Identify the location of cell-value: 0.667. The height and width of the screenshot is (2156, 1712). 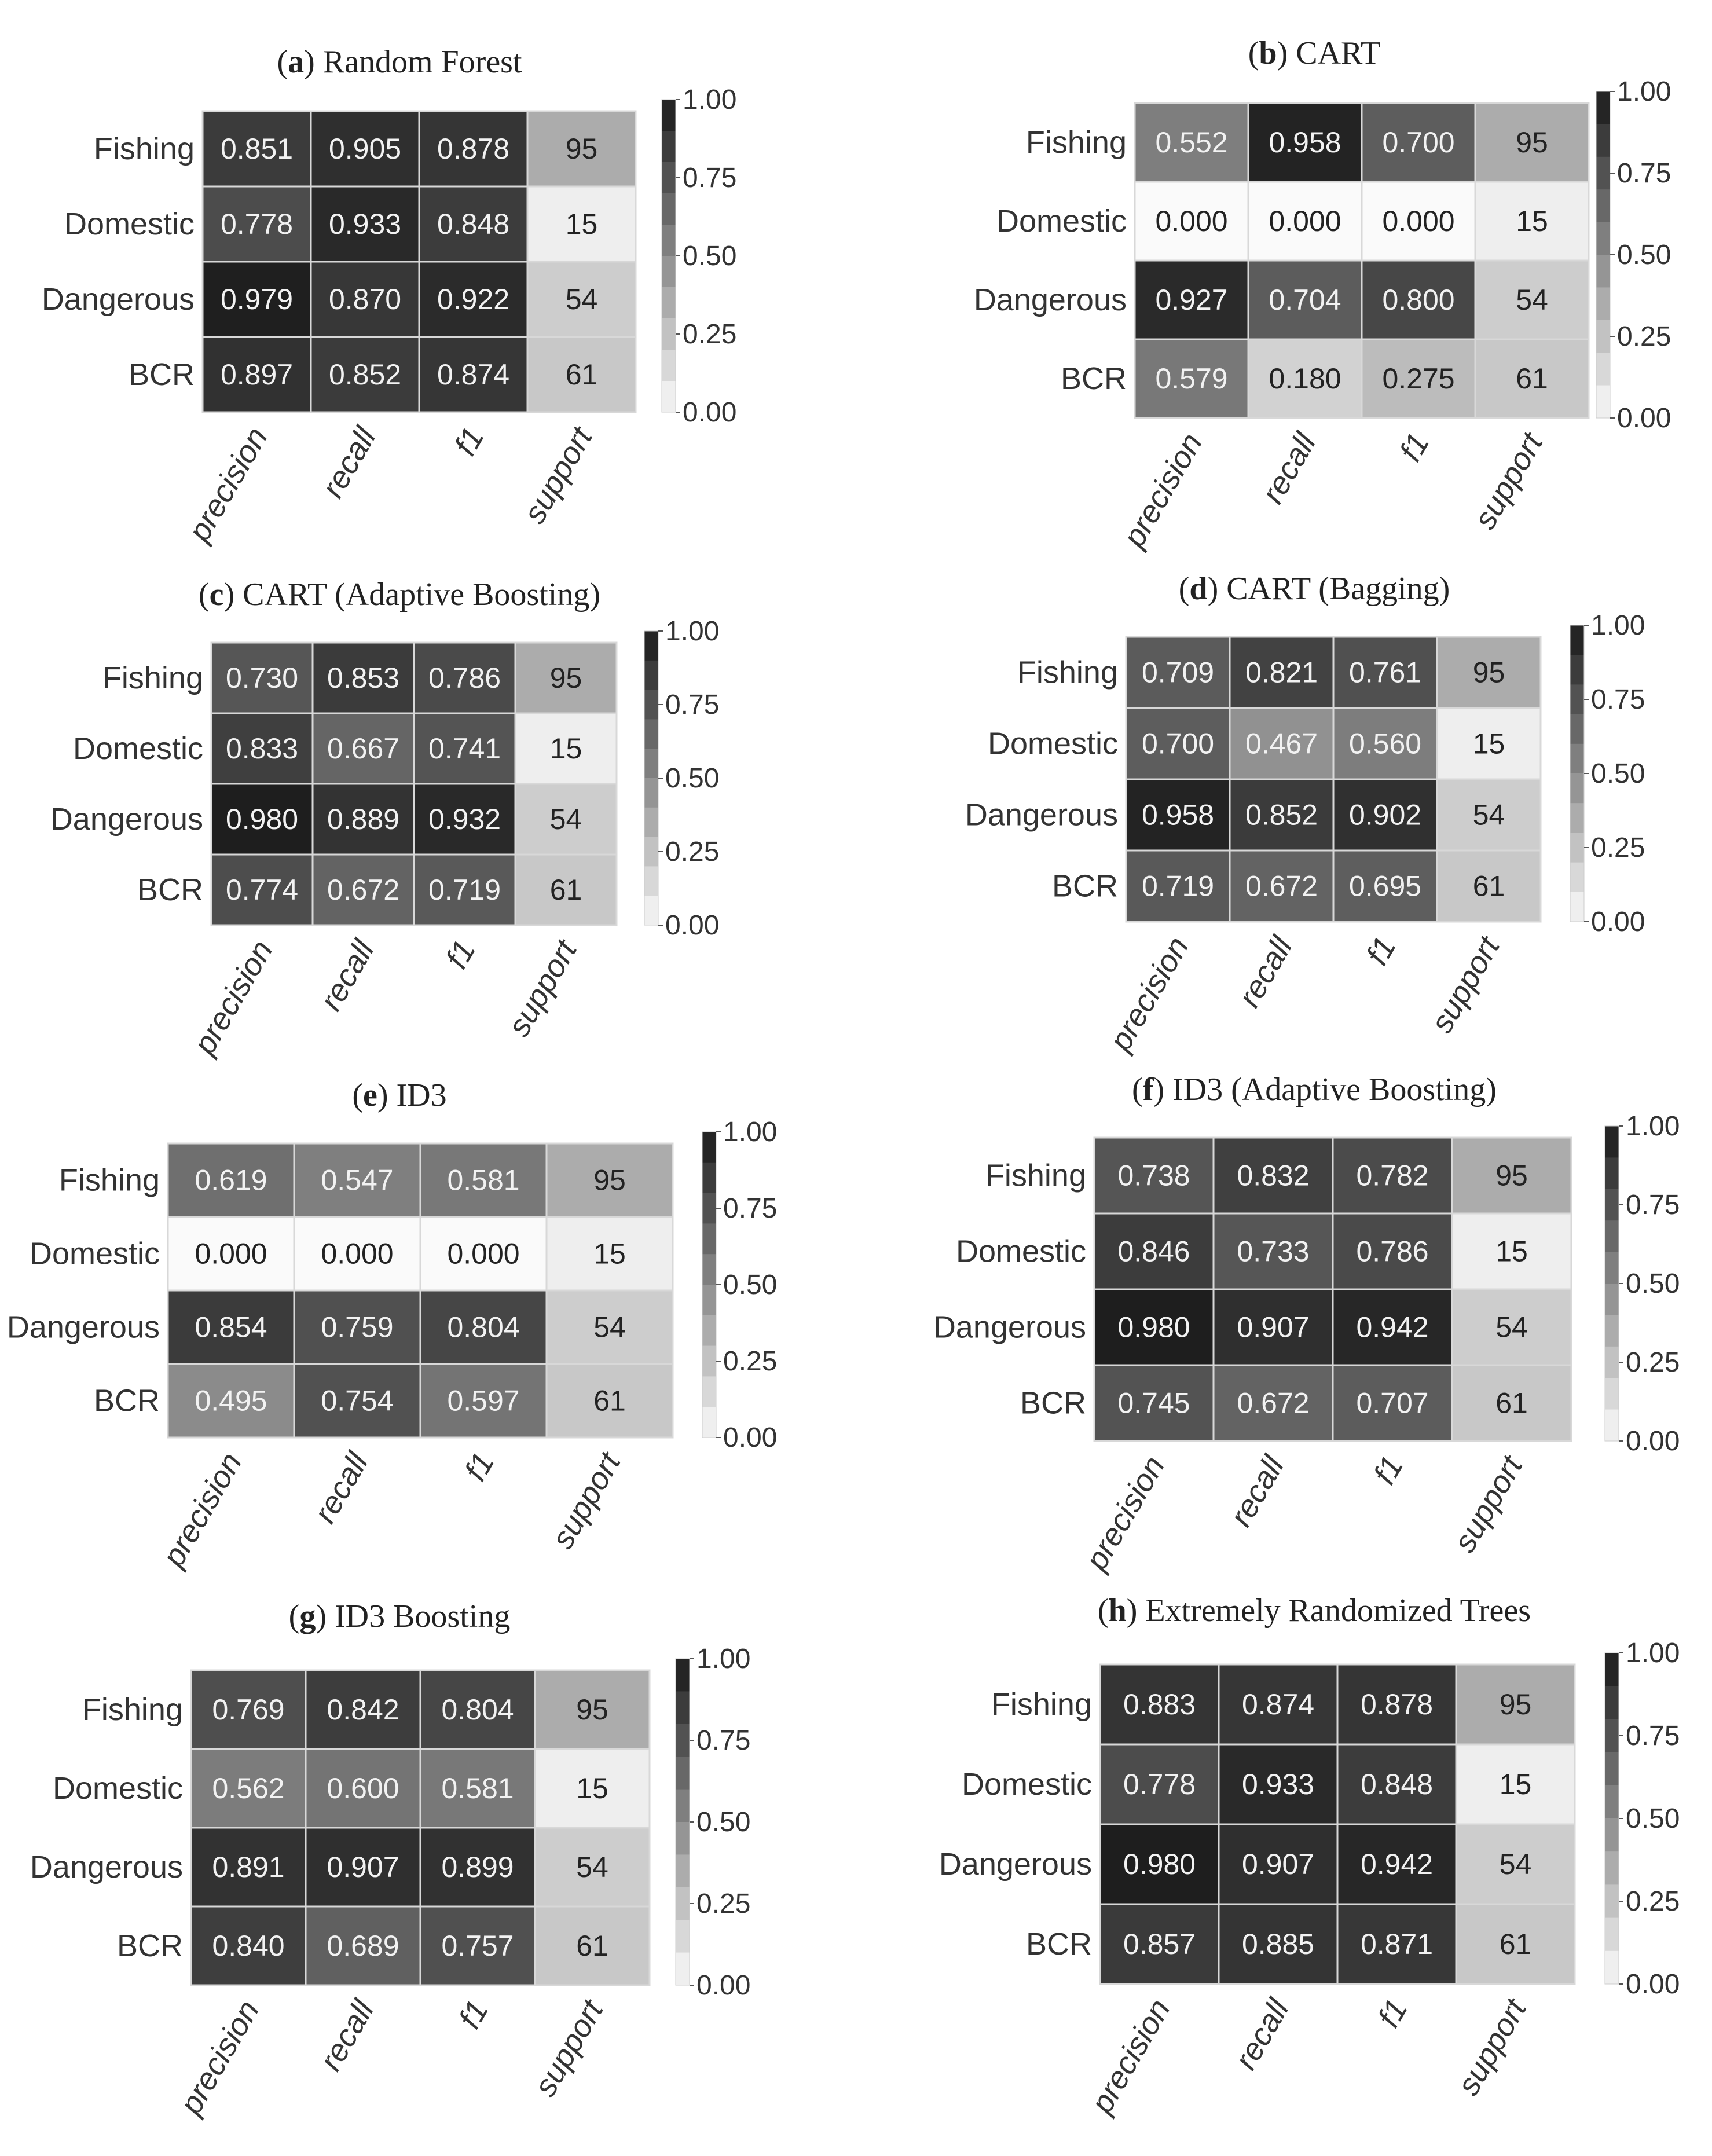
(363, 749).